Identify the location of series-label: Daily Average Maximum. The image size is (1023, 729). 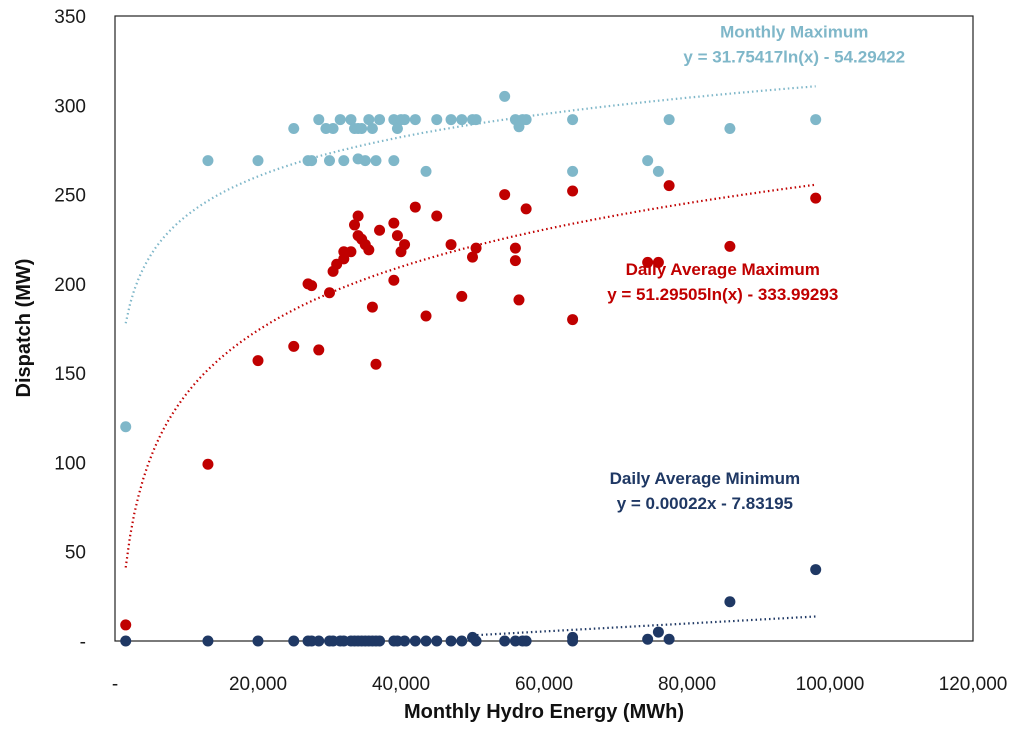
(723, 269).